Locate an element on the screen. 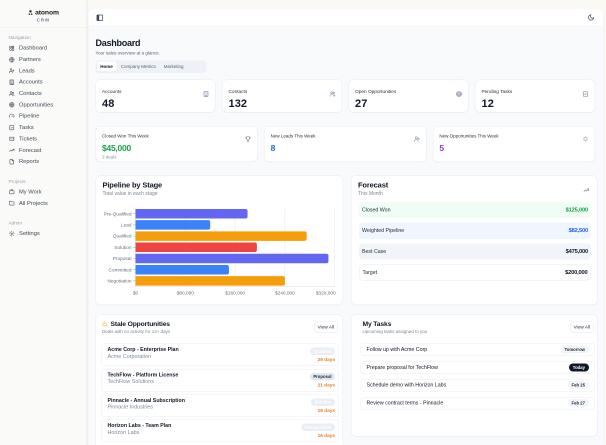 The image size is (606, 445). svg-text: $0 is located at coordinates (136, 293).